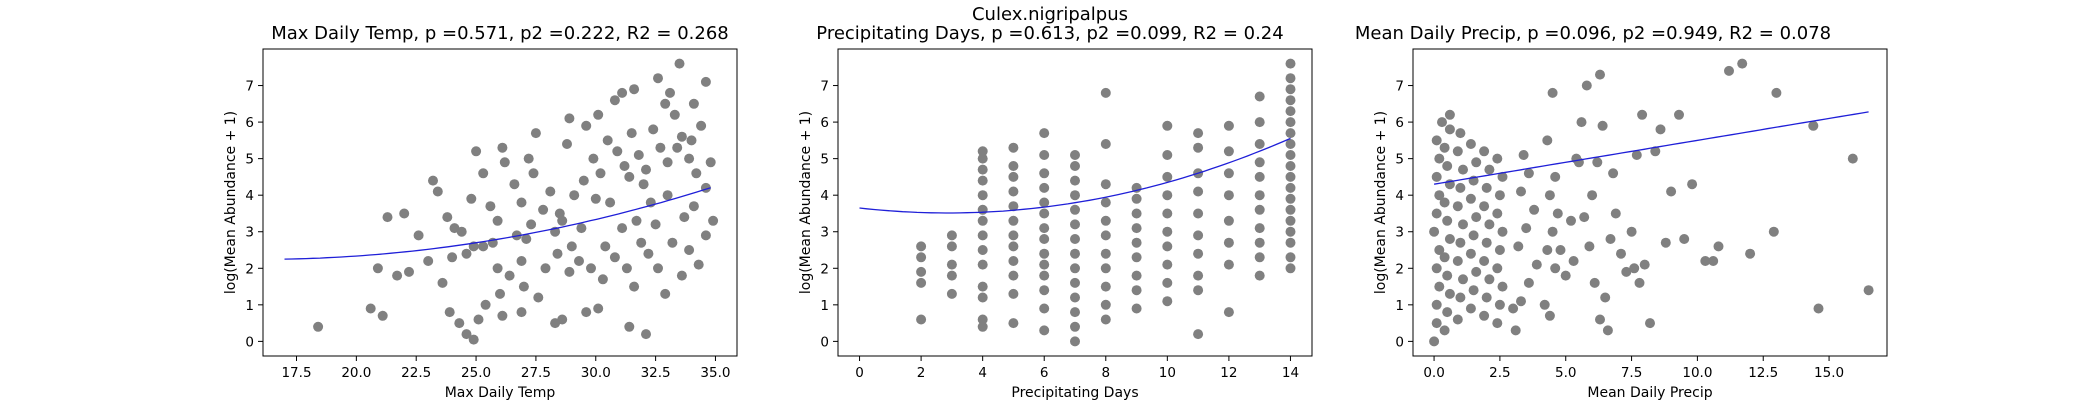 The height and width of the screenshot is (400, 2100). Describe the element at coordinates (859, 373) in the screenshot. I see `x-tick-label: 0` at that location.